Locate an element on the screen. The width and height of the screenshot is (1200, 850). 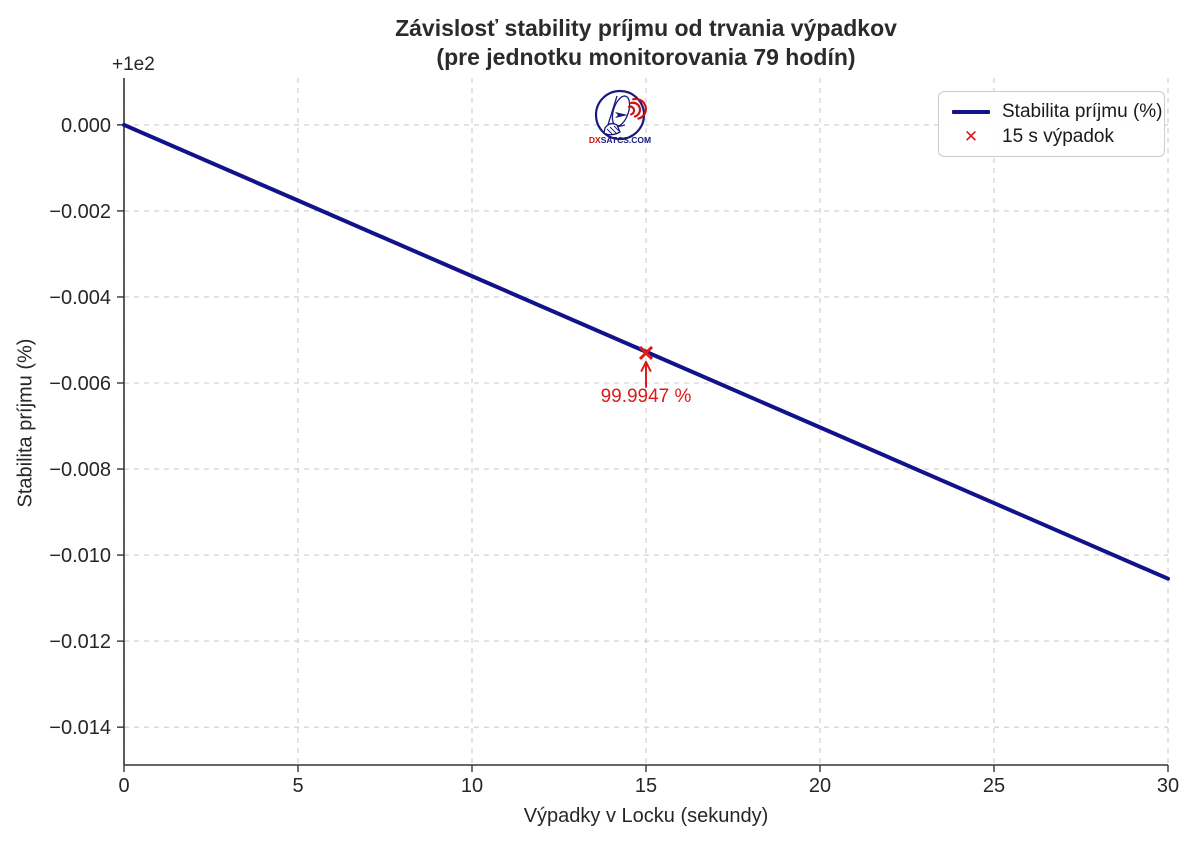
x-tick-label: 20 is located at coordinates (820, 786).